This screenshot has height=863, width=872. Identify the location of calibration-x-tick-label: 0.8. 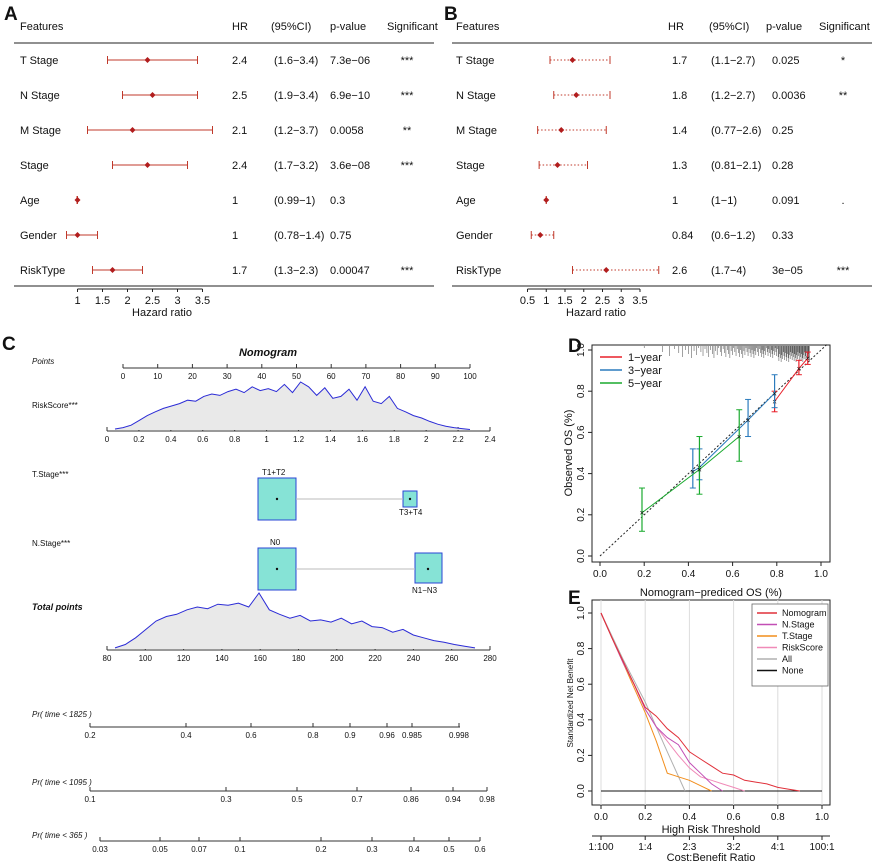
(777, 574).